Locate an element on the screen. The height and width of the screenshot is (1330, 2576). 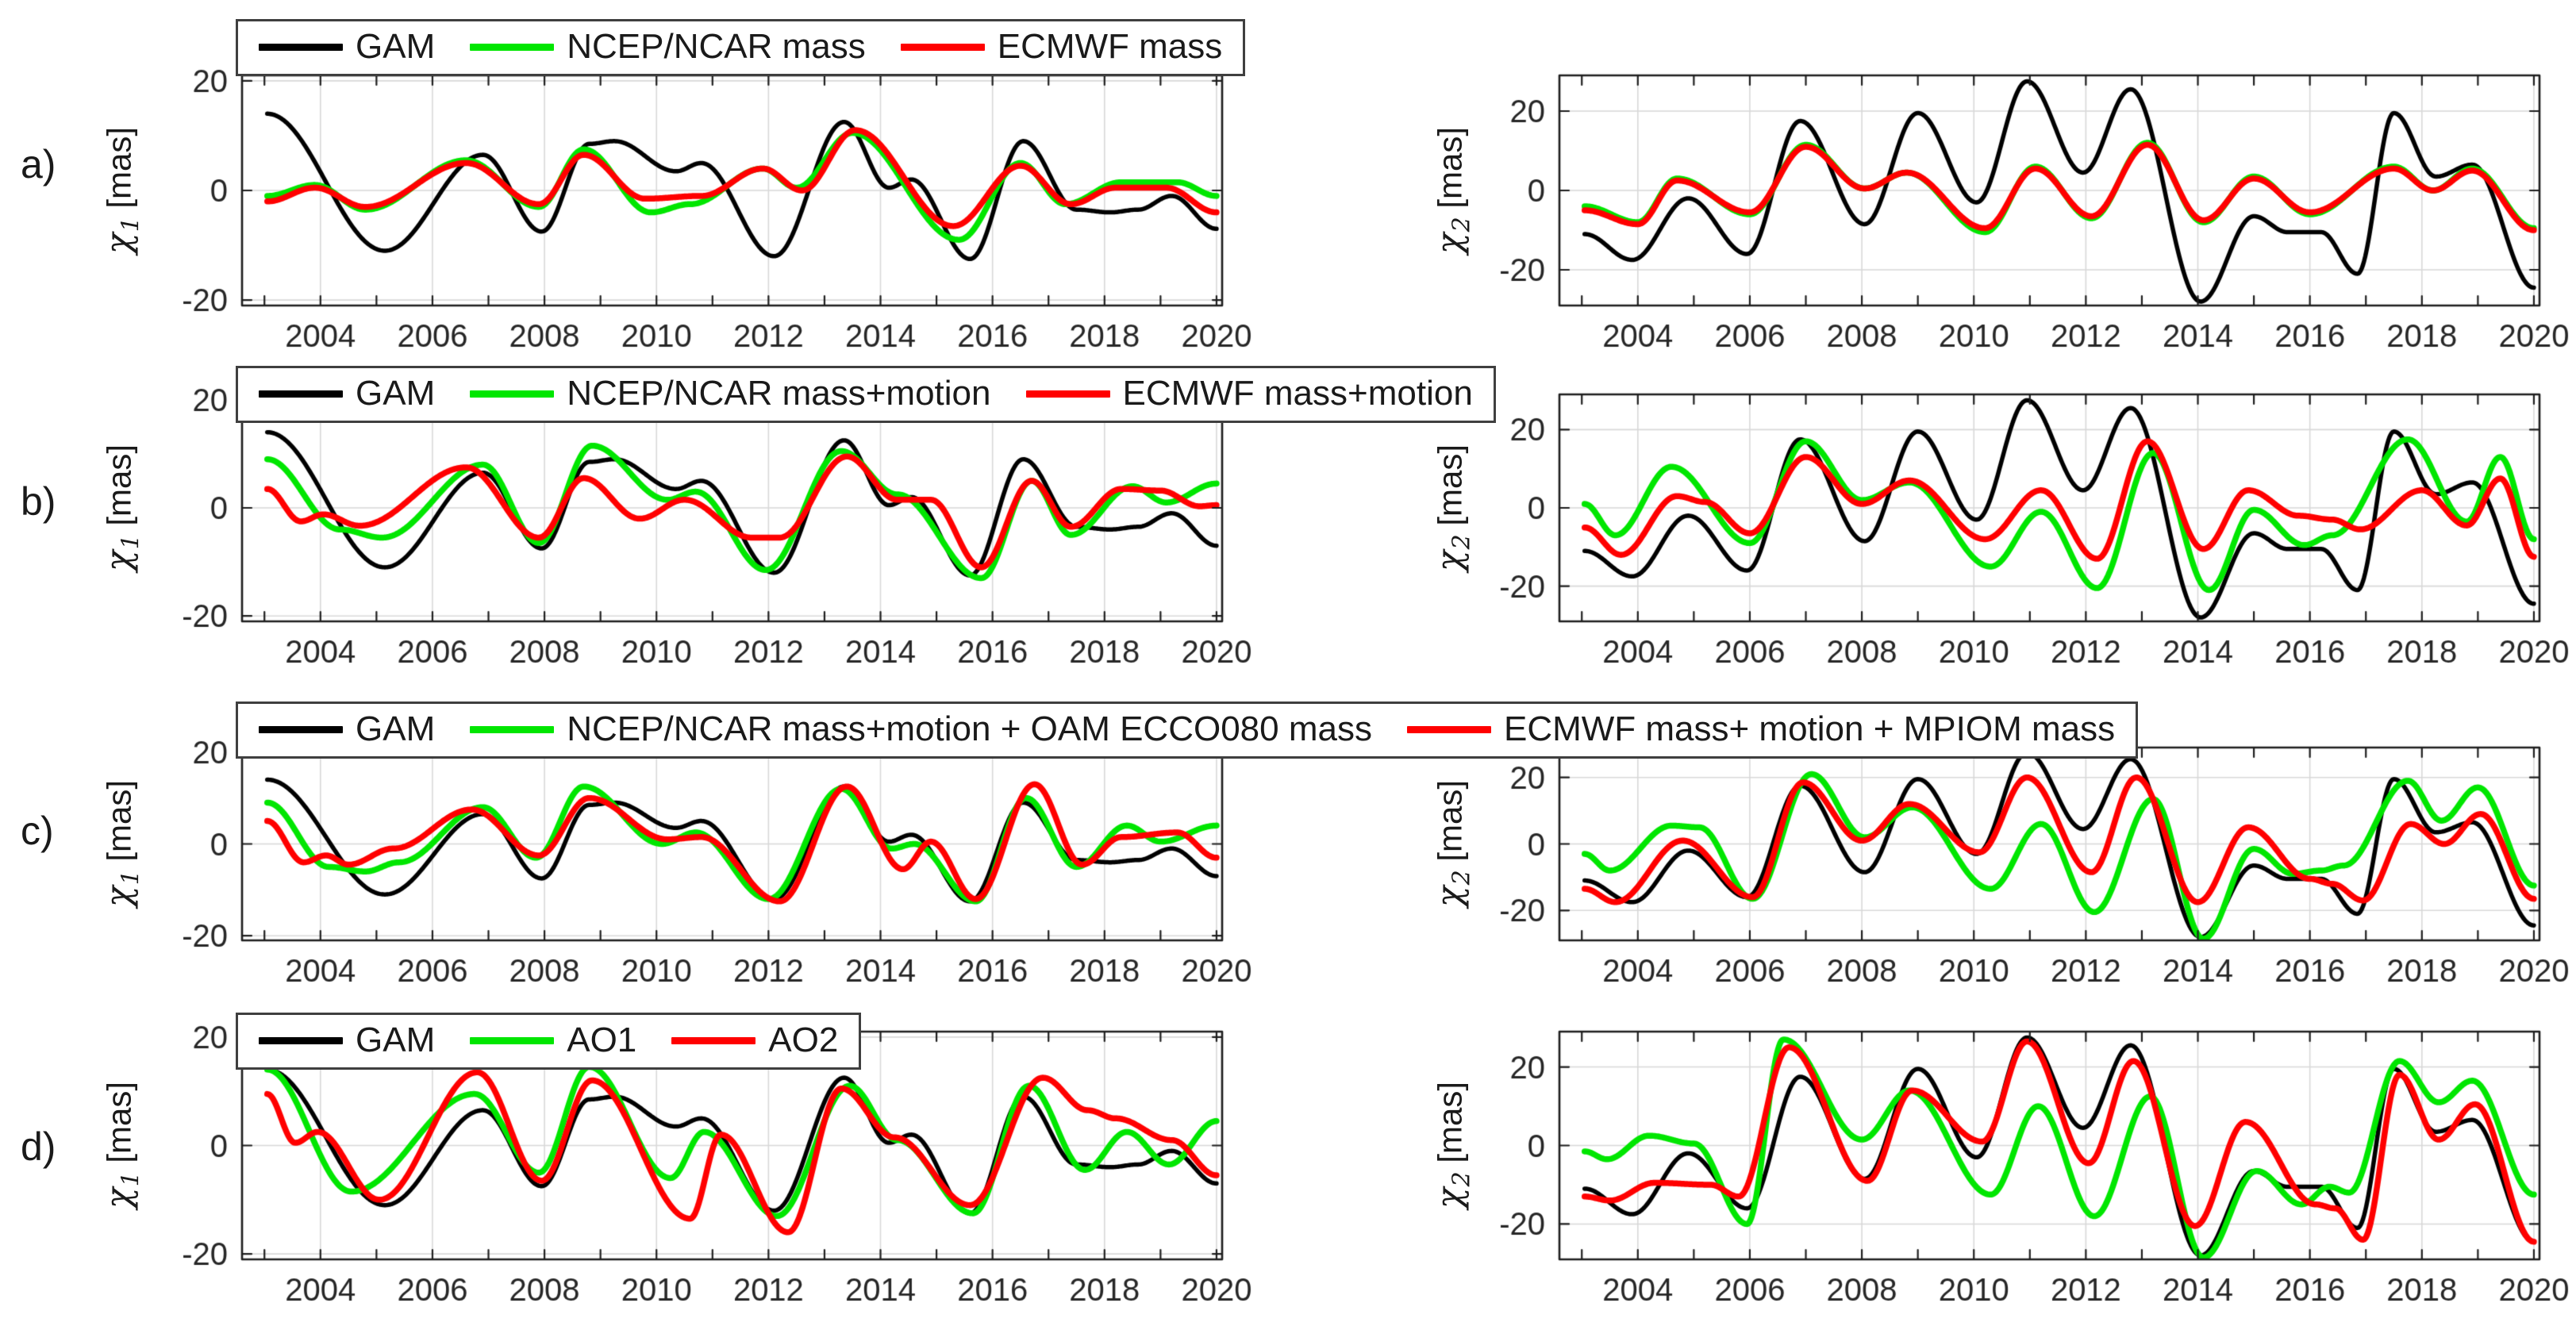
y-axis-label-d-chi1: χ1 [mas] is located at coordinates (121, 1145).